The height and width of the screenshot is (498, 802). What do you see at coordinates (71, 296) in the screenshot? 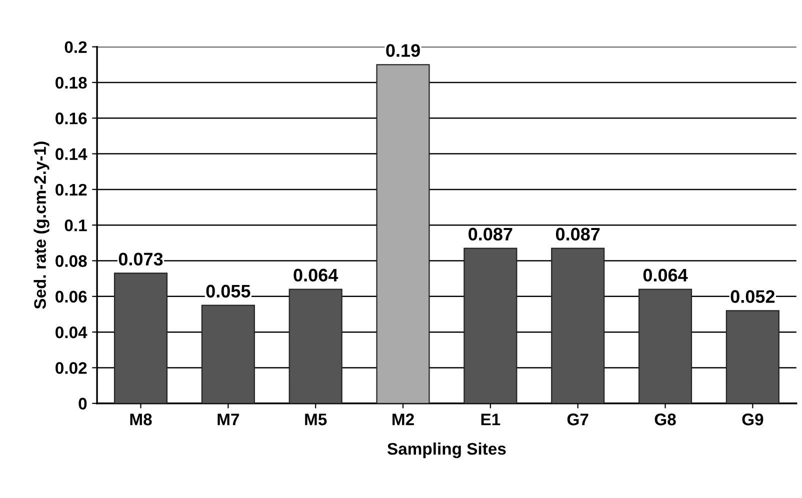
I see `y-tick-label: 0.06` at bounding box center [71, 296].